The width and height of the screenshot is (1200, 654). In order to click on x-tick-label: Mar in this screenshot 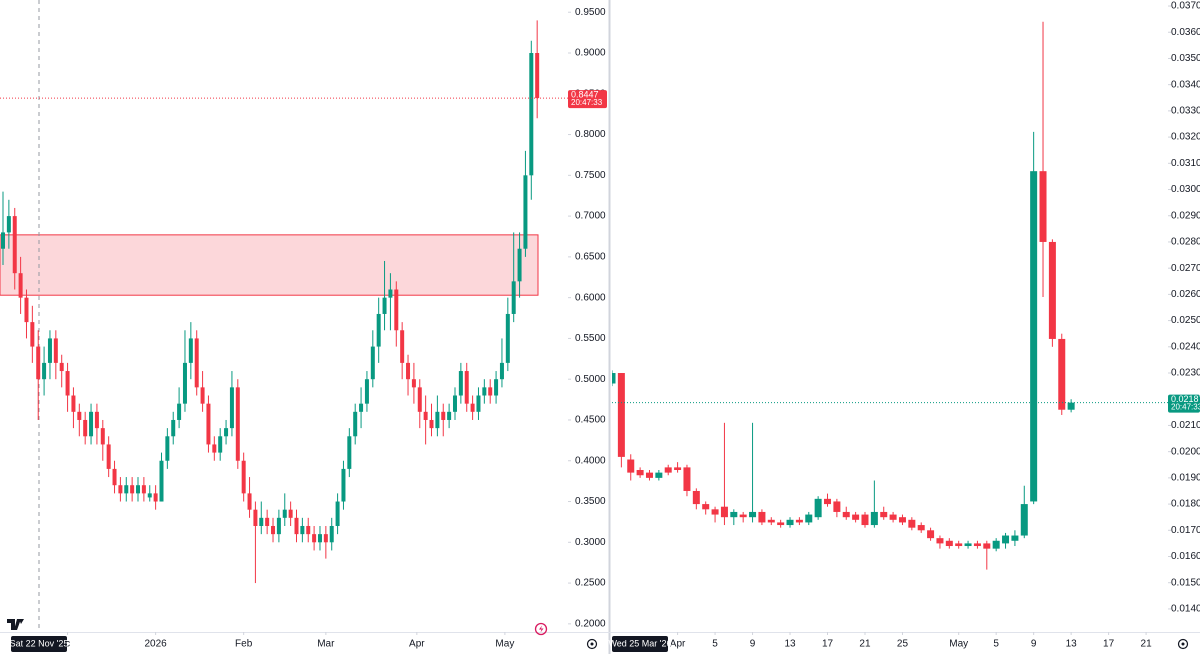, I will do `click(326, 644)`.